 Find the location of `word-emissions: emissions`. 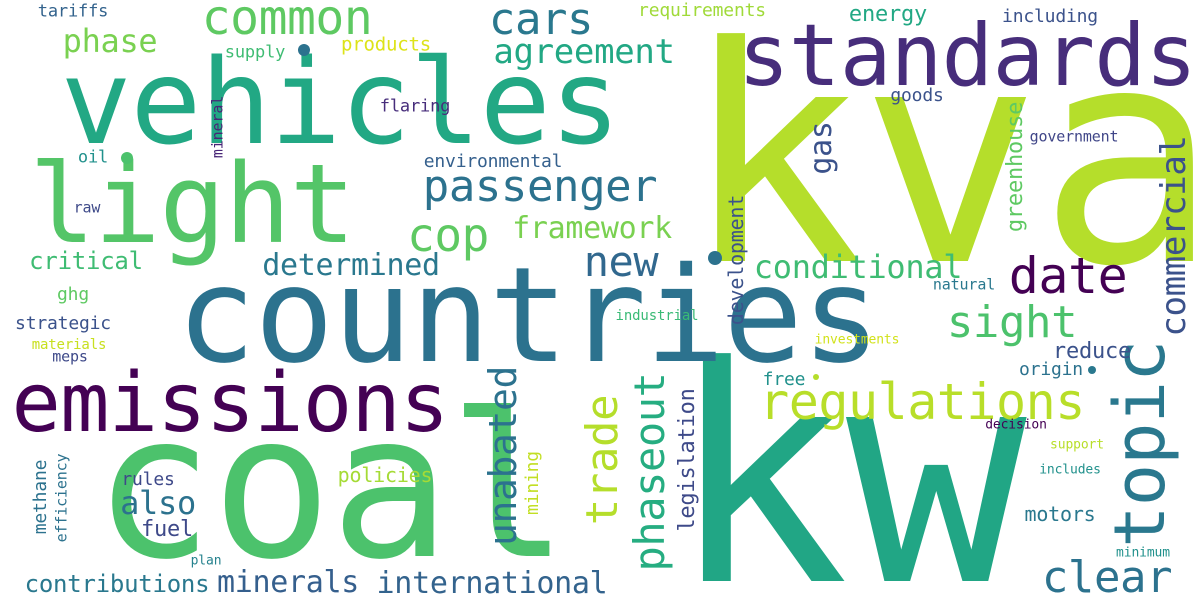

word-emissions: emissions is located at coordinates (230, 404).